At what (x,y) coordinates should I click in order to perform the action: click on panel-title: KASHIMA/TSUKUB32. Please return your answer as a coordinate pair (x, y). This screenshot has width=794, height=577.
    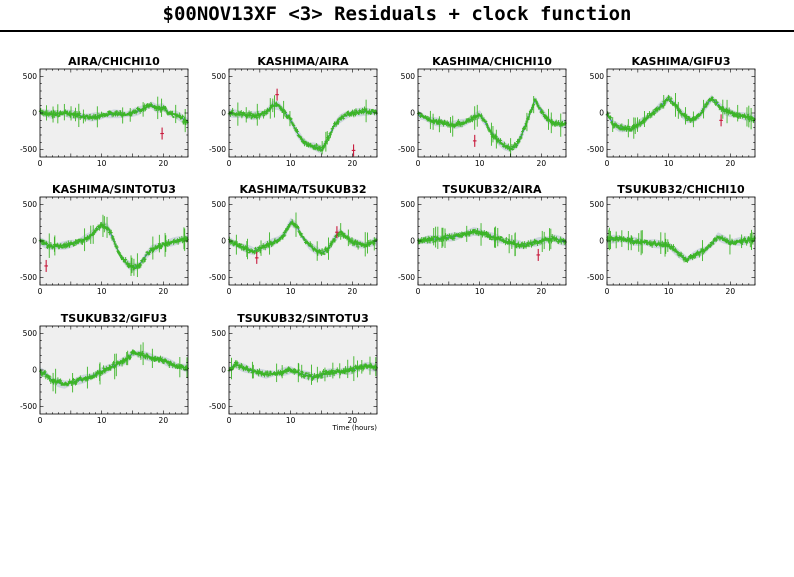
    Looking at the image, I should click on (302, 189).